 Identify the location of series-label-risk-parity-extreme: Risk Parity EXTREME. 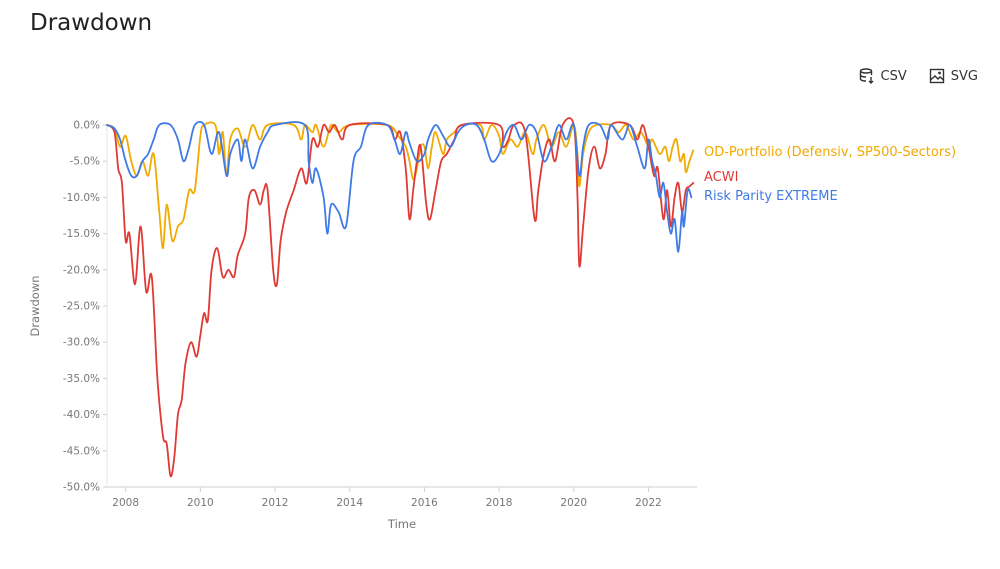
(771, 196).